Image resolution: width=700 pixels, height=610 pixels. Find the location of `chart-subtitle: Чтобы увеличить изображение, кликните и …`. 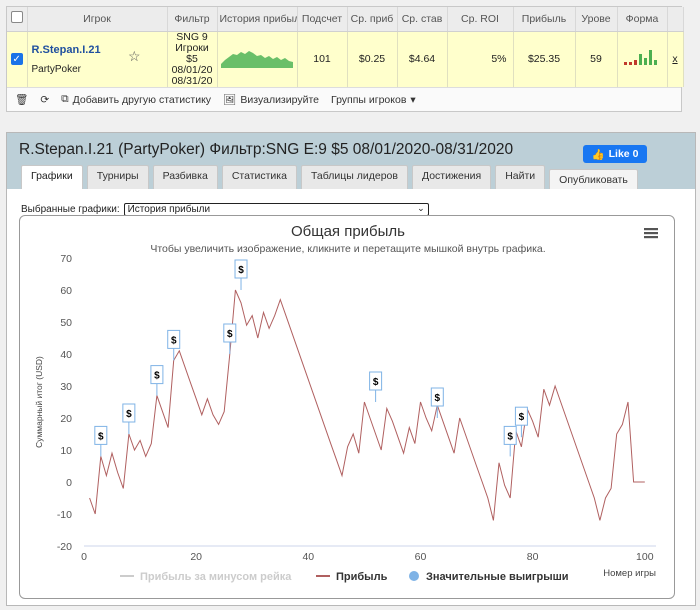

chart-subtitle: Чтобы увеличить изображение, кликните и … is located at coordinates (347, 249).